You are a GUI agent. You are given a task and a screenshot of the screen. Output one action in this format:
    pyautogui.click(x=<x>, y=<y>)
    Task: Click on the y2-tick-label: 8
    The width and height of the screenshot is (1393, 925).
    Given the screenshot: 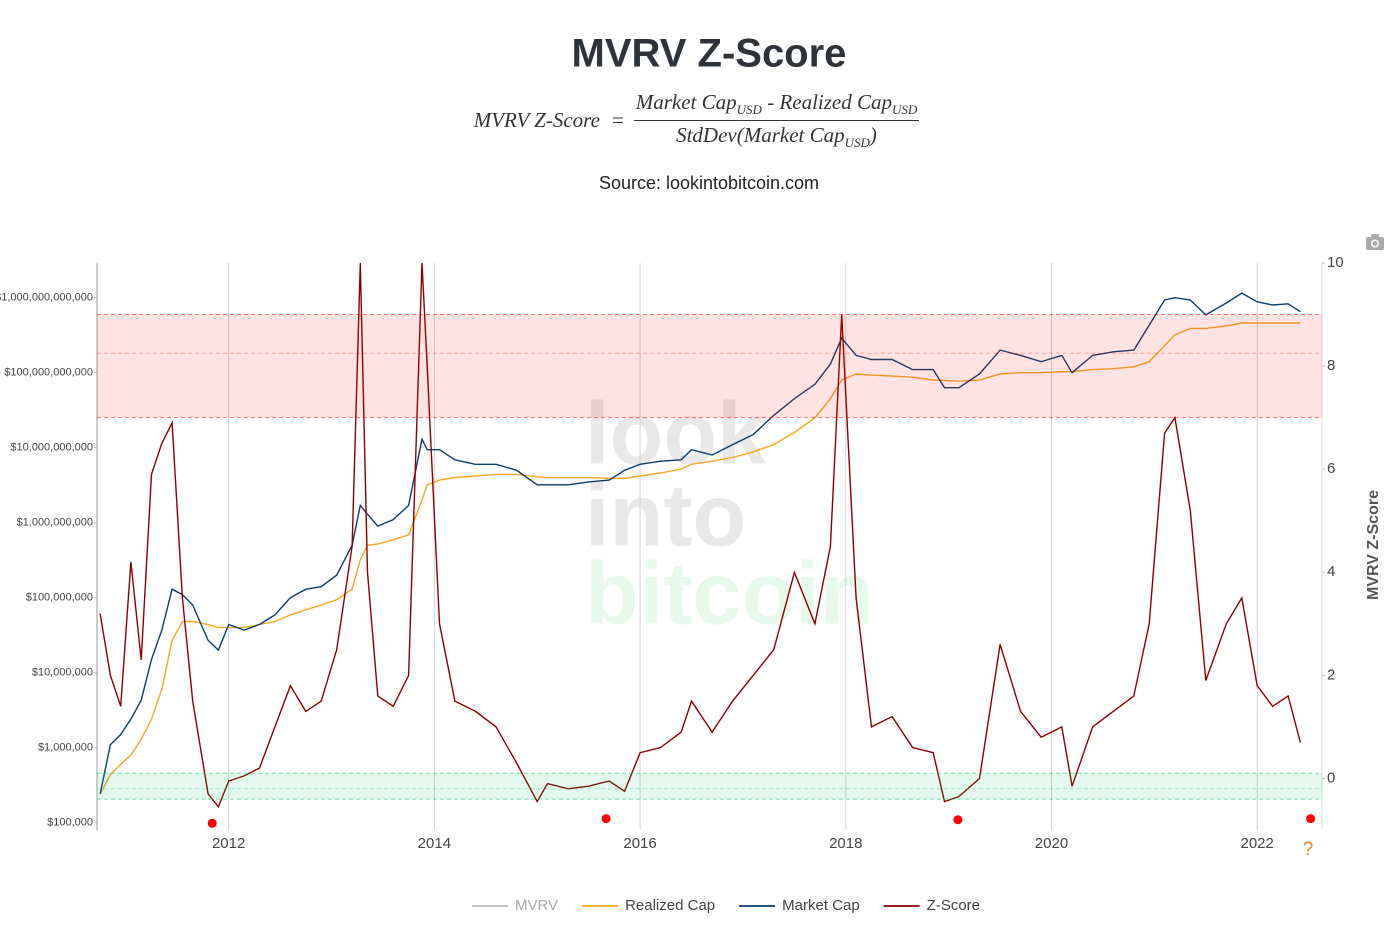 What is the action you would take?
    pyautogui.click(x=1331, y=365)
    